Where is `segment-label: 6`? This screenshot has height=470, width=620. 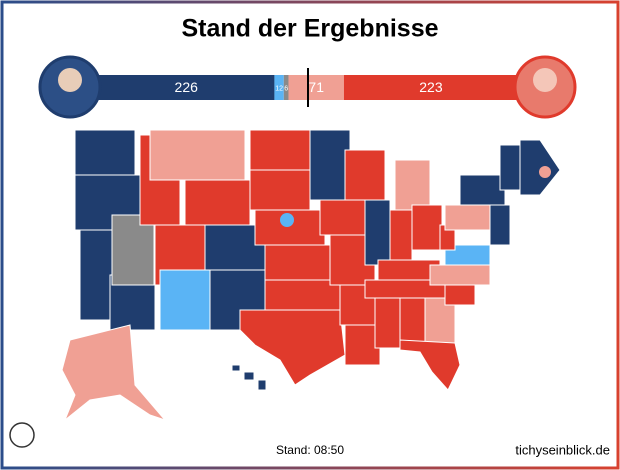 segment-label: 6 is located at coordinates (286, 88).